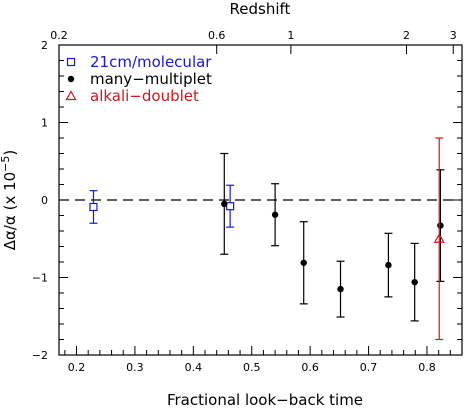 The height and width of the screenshot is (413, 474). What do you see at coordinates (135, 367) in the screenshot?
I see `x-tick-label: 0.3` at bounding box center [135, 367].